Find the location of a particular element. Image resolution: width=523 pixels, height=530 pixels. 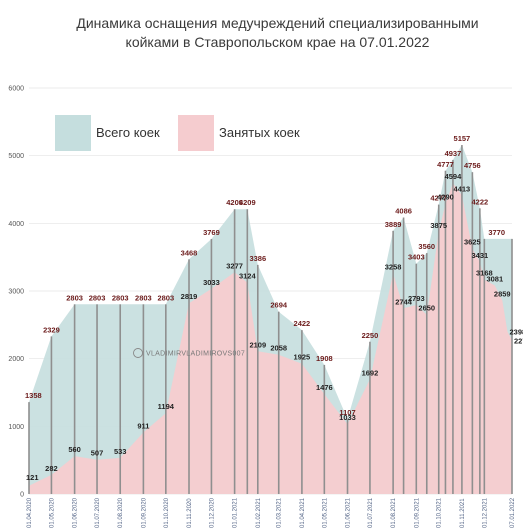

occupied-data-label: 282 is located at coordinates (51, 468).